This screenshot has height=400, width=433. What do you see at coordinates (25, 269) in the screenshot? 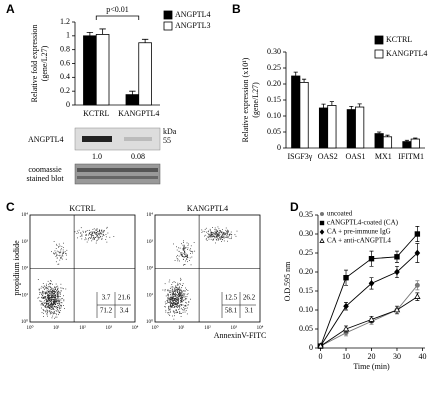
I see `y-tick-label: 10²` at bounding box center [25, 269].